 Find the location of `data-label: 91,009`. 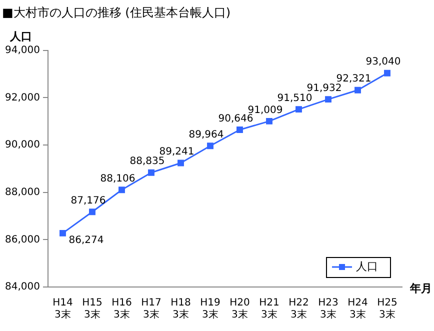

data-label: 91,009 is located at coordinates (265, 110).